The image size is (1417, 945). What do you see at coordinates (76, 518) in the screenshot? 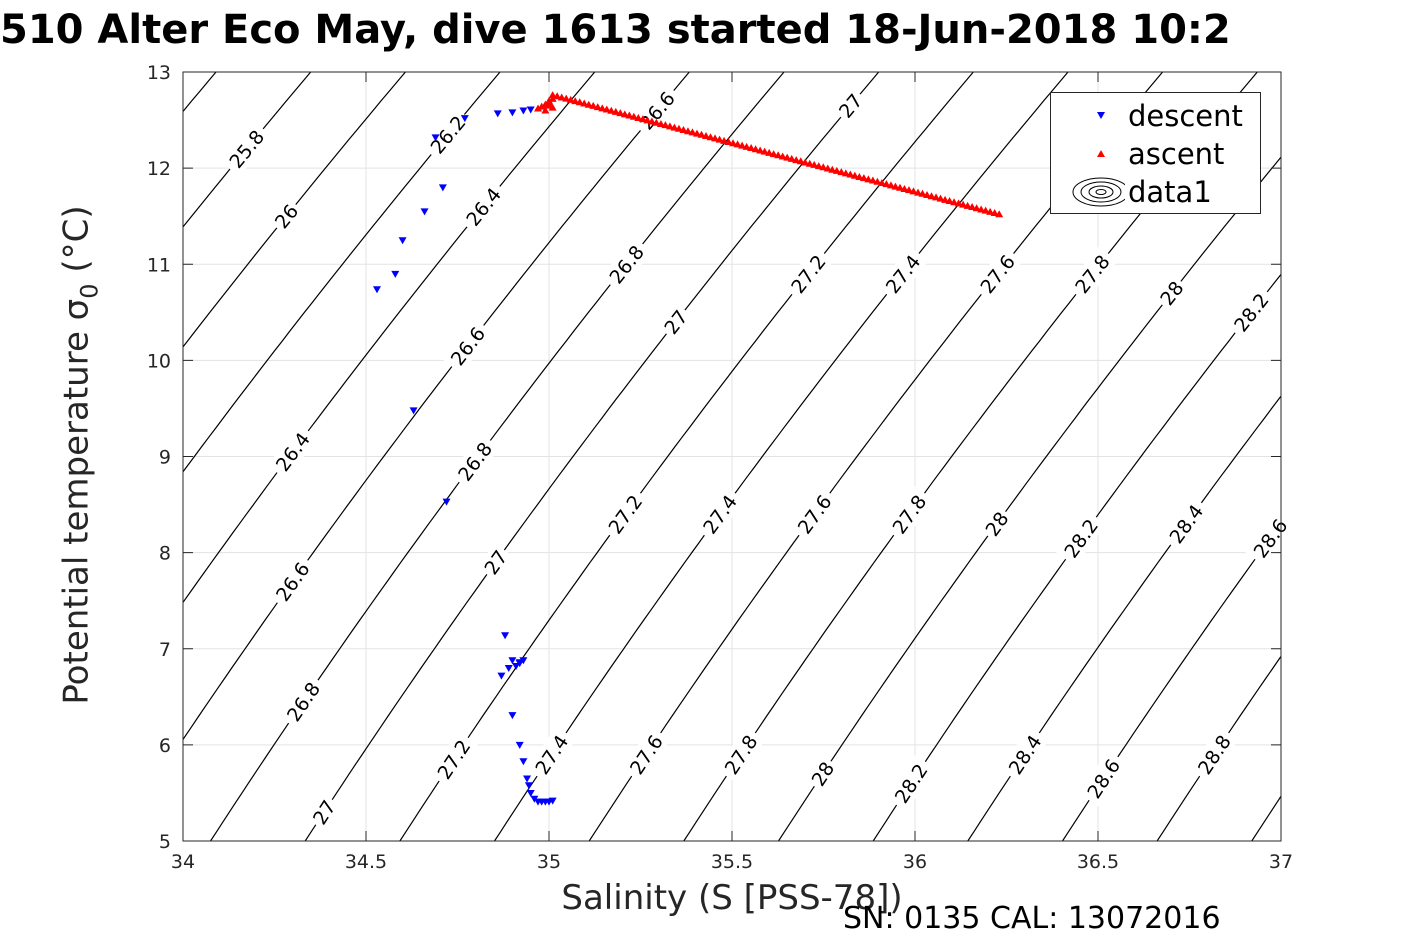
I see `y-axis-label-text: Potential temperature` at bounding box center [76, 518].